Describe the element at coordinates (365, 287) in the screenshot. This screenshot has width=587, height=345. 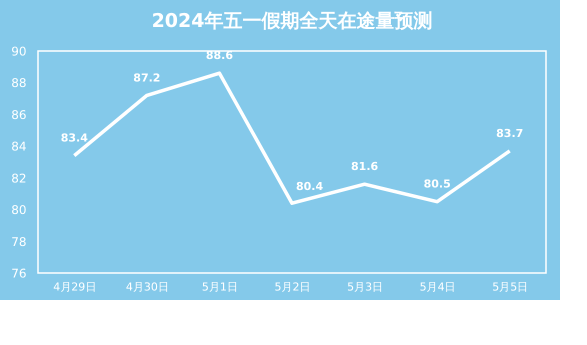
I see `x-tick-label: 5月3日` at that location.